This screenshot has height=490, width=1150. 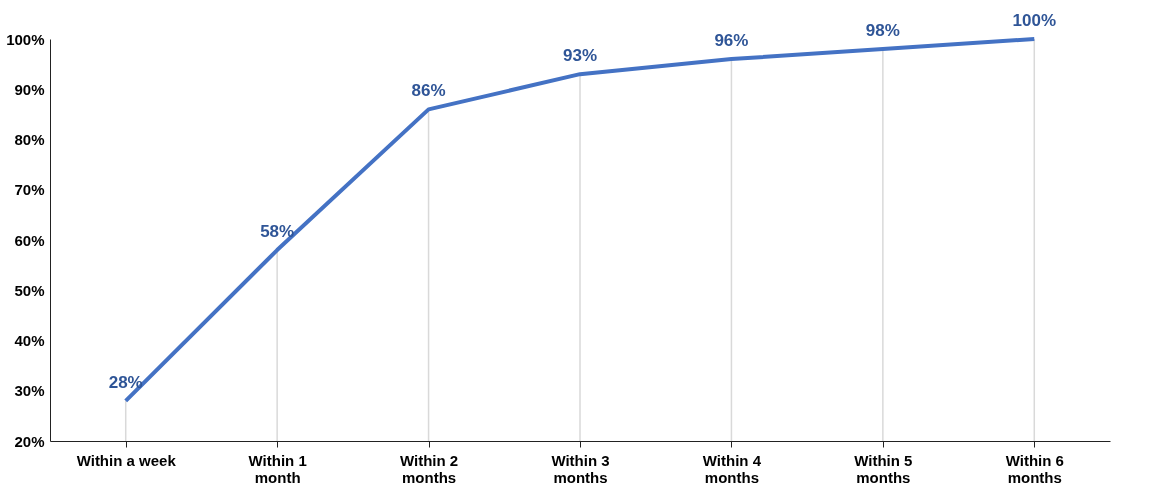 What do you see at coordinates (29, 89) in the screenshot?
I see `y-tick-label: 90%` at bounding box center [29, 89].